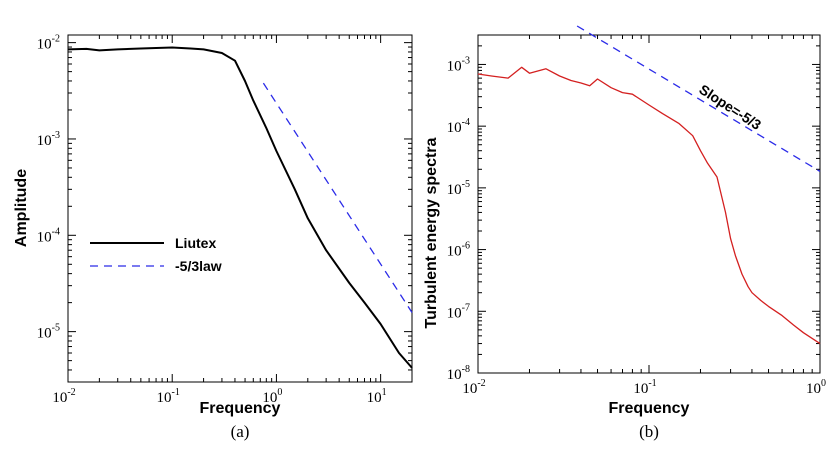 The width and height of the screenshot is (839, 457). I want to click on y-tick-label: 10⁻⁷, so click(458, 311).